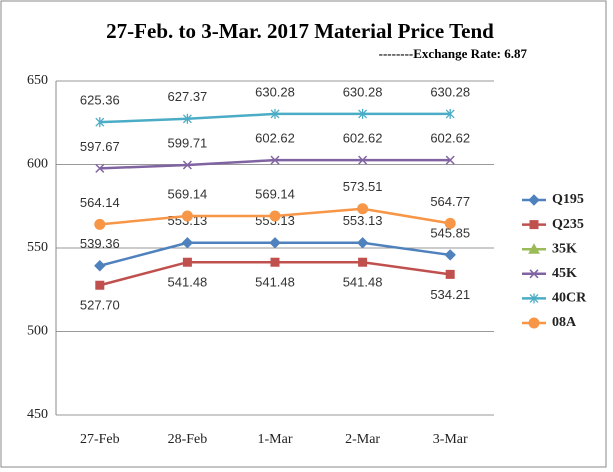 This screenshot has width=613, height=472. What do you see at coordinates (450, 294) in the screenshot?
I see `data-label: 534.21` at bounding box center [450, 294].